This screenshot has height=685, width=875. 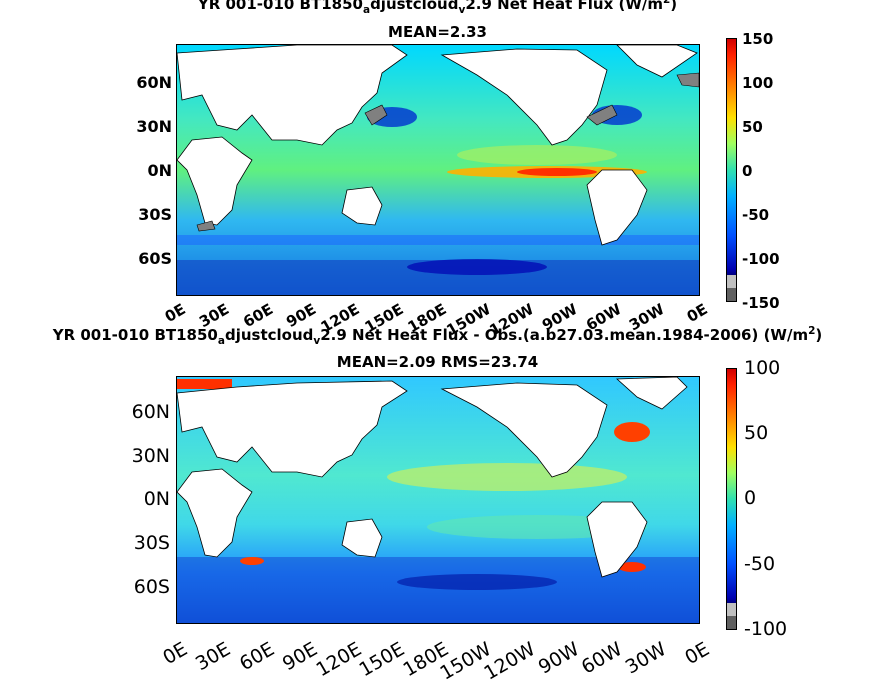 I want to click on arctic-warm, so click(x=204, y=384).